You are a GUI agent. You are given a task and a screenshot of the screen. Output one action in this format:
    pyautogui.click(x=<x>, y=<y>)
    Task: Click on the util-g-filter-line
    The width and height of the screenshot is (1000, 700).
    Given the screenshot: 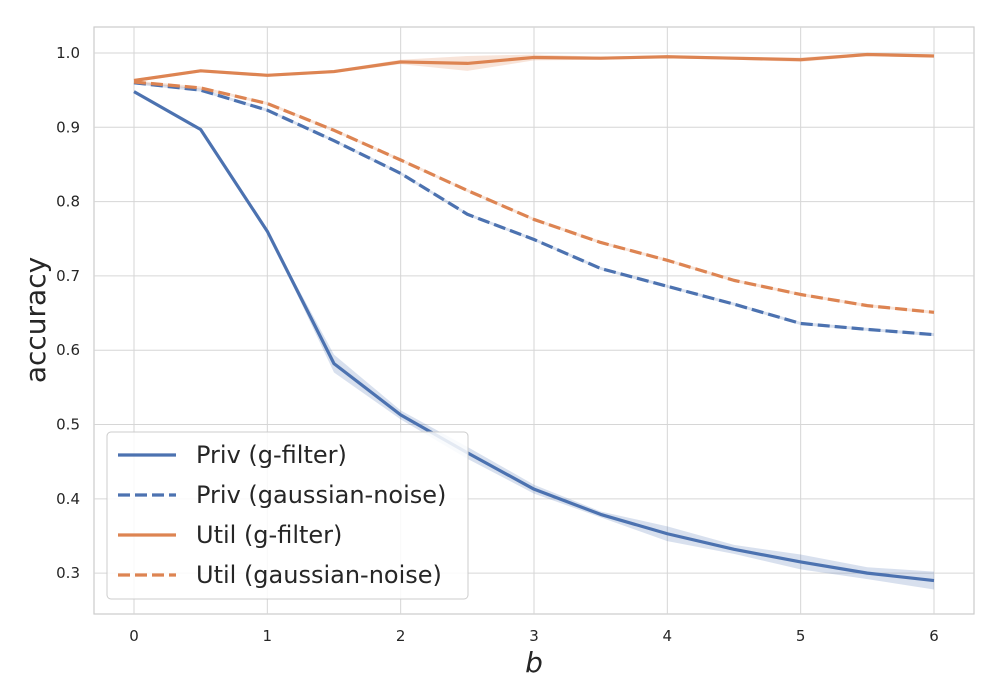 What is the action you would take?
    pyautogui.click(x=534, y=67)
    